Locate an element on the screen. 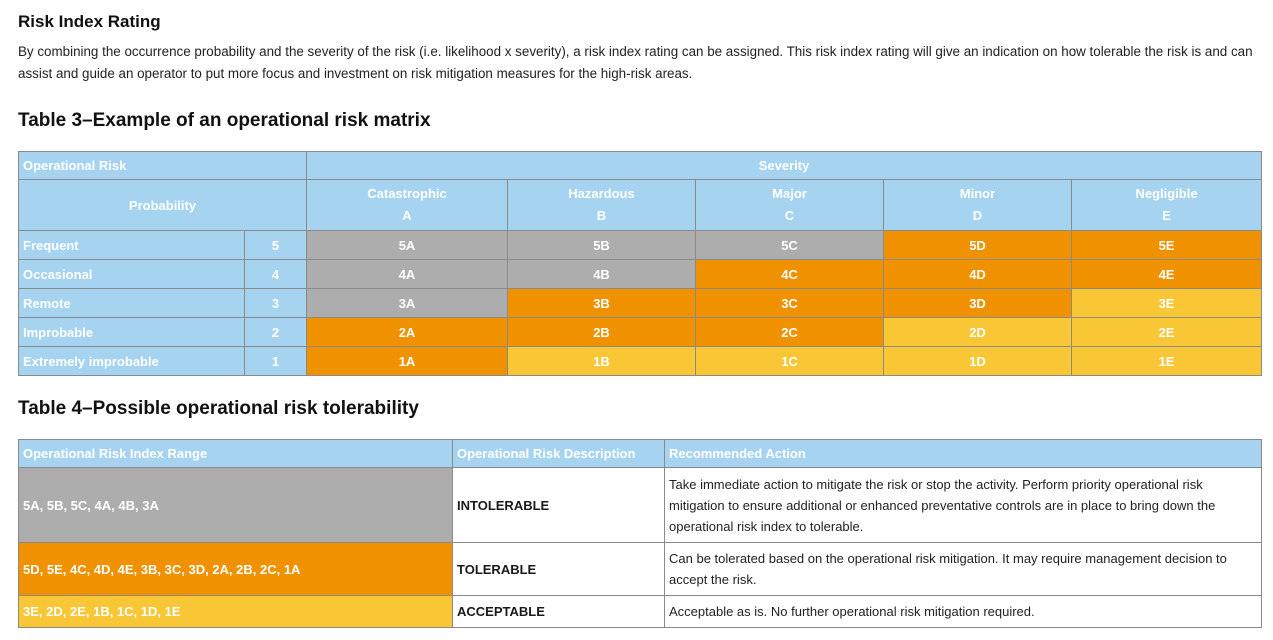 The image size is (1273, 640). risk-description: INTOLERABLE is located at coordinates (558, 505).